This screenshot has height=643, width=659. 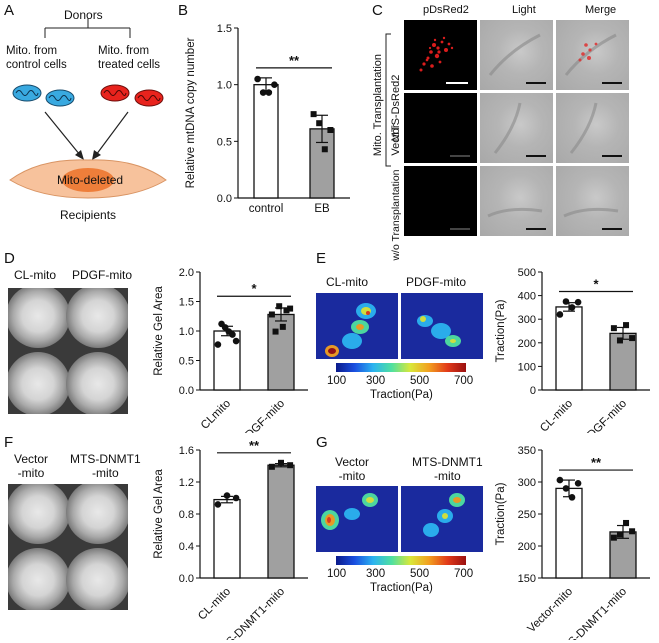 What do you see at coordinates (401, 395) in the screenshot?
I see `e-cbar-label: Traction(Pa)` at bounding box center [401, 395].